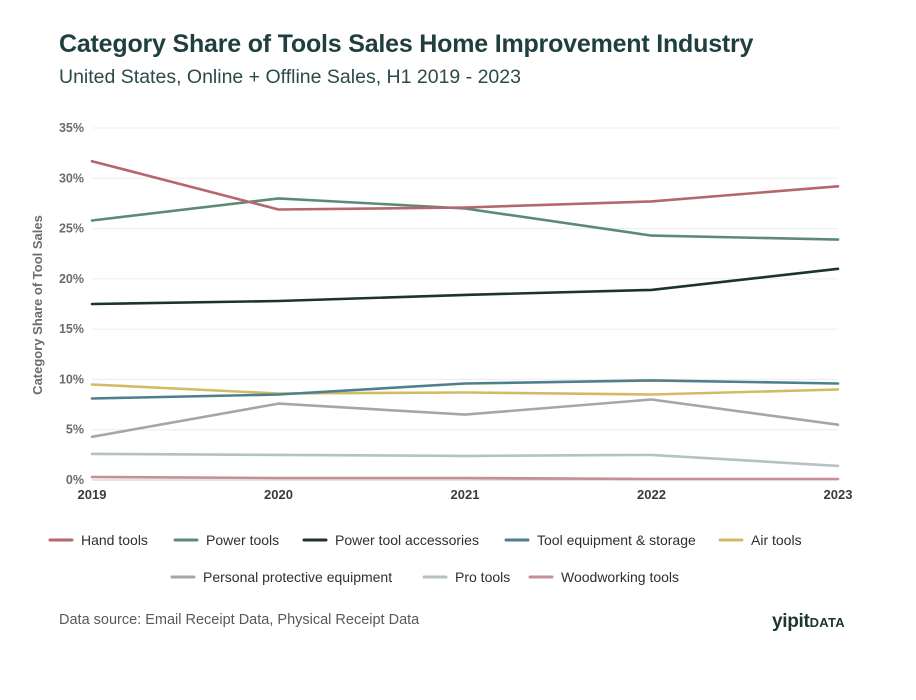 This screenshot has width=916, height=700. What do you see at coordinates (465, 286) in the screenshot?
I see `series-line-power-tool-accessories` at bounding box center [465, 286].